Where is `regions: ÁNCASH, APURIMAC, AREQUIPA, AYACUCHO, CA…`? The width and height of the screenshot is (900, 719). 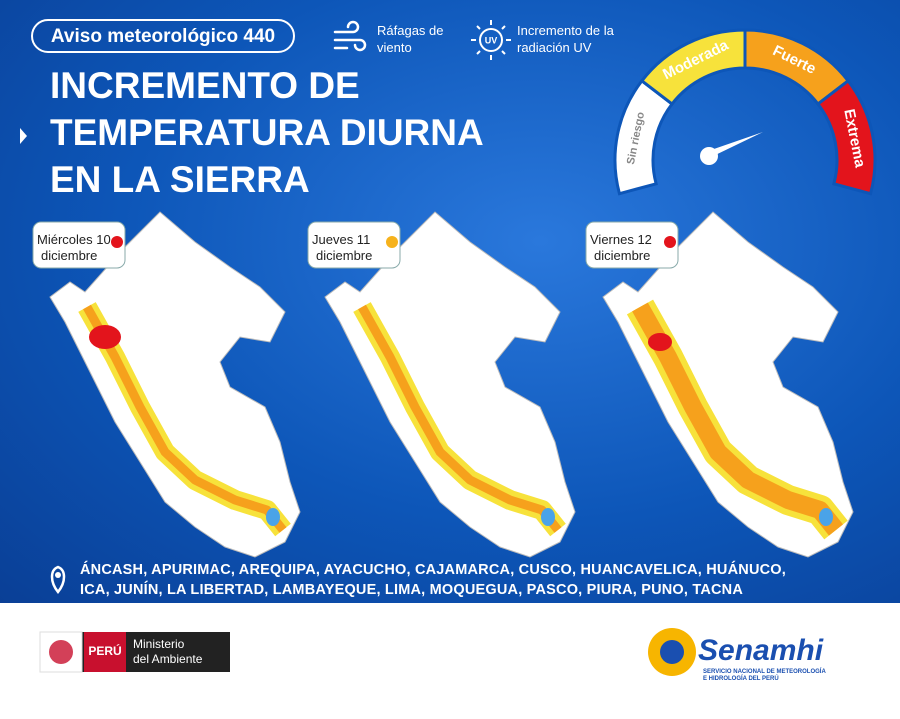 regions: ÁNCASH, APURIMAC, AREQUIPA, AYACUCHO, CA… is located at coordinates (433, 580).